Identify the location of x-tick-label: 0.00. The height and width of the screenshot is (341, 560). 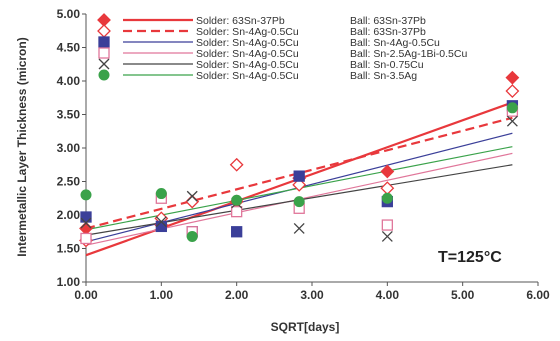
(86, 295).